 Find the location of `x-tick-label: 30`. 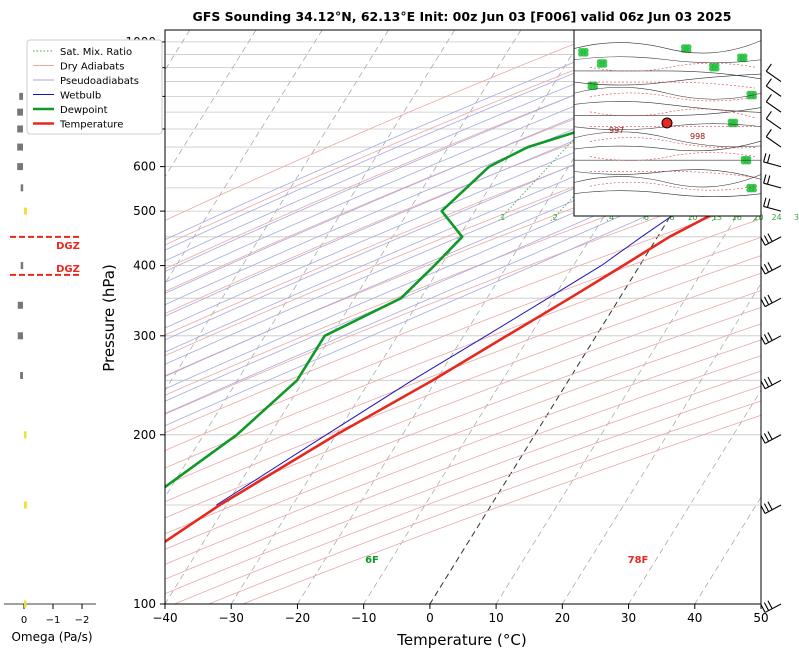

x-tick-label: 30 is located at coordinates (628, 618).